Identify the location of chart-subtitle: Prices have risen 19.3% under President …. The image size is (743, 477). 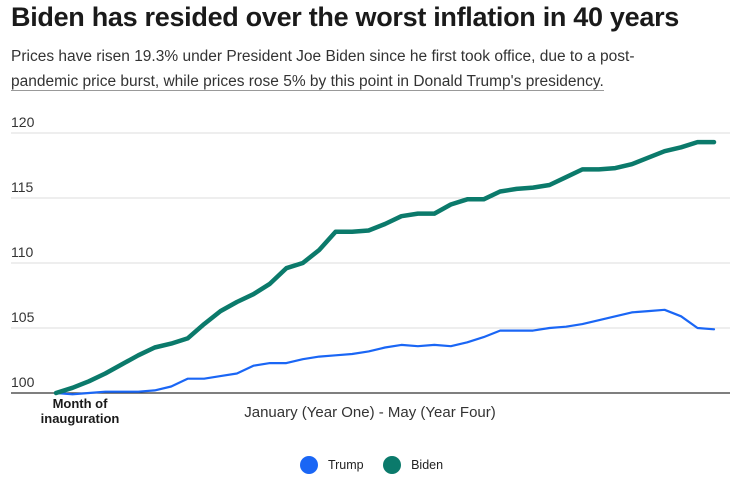
(371, 69).